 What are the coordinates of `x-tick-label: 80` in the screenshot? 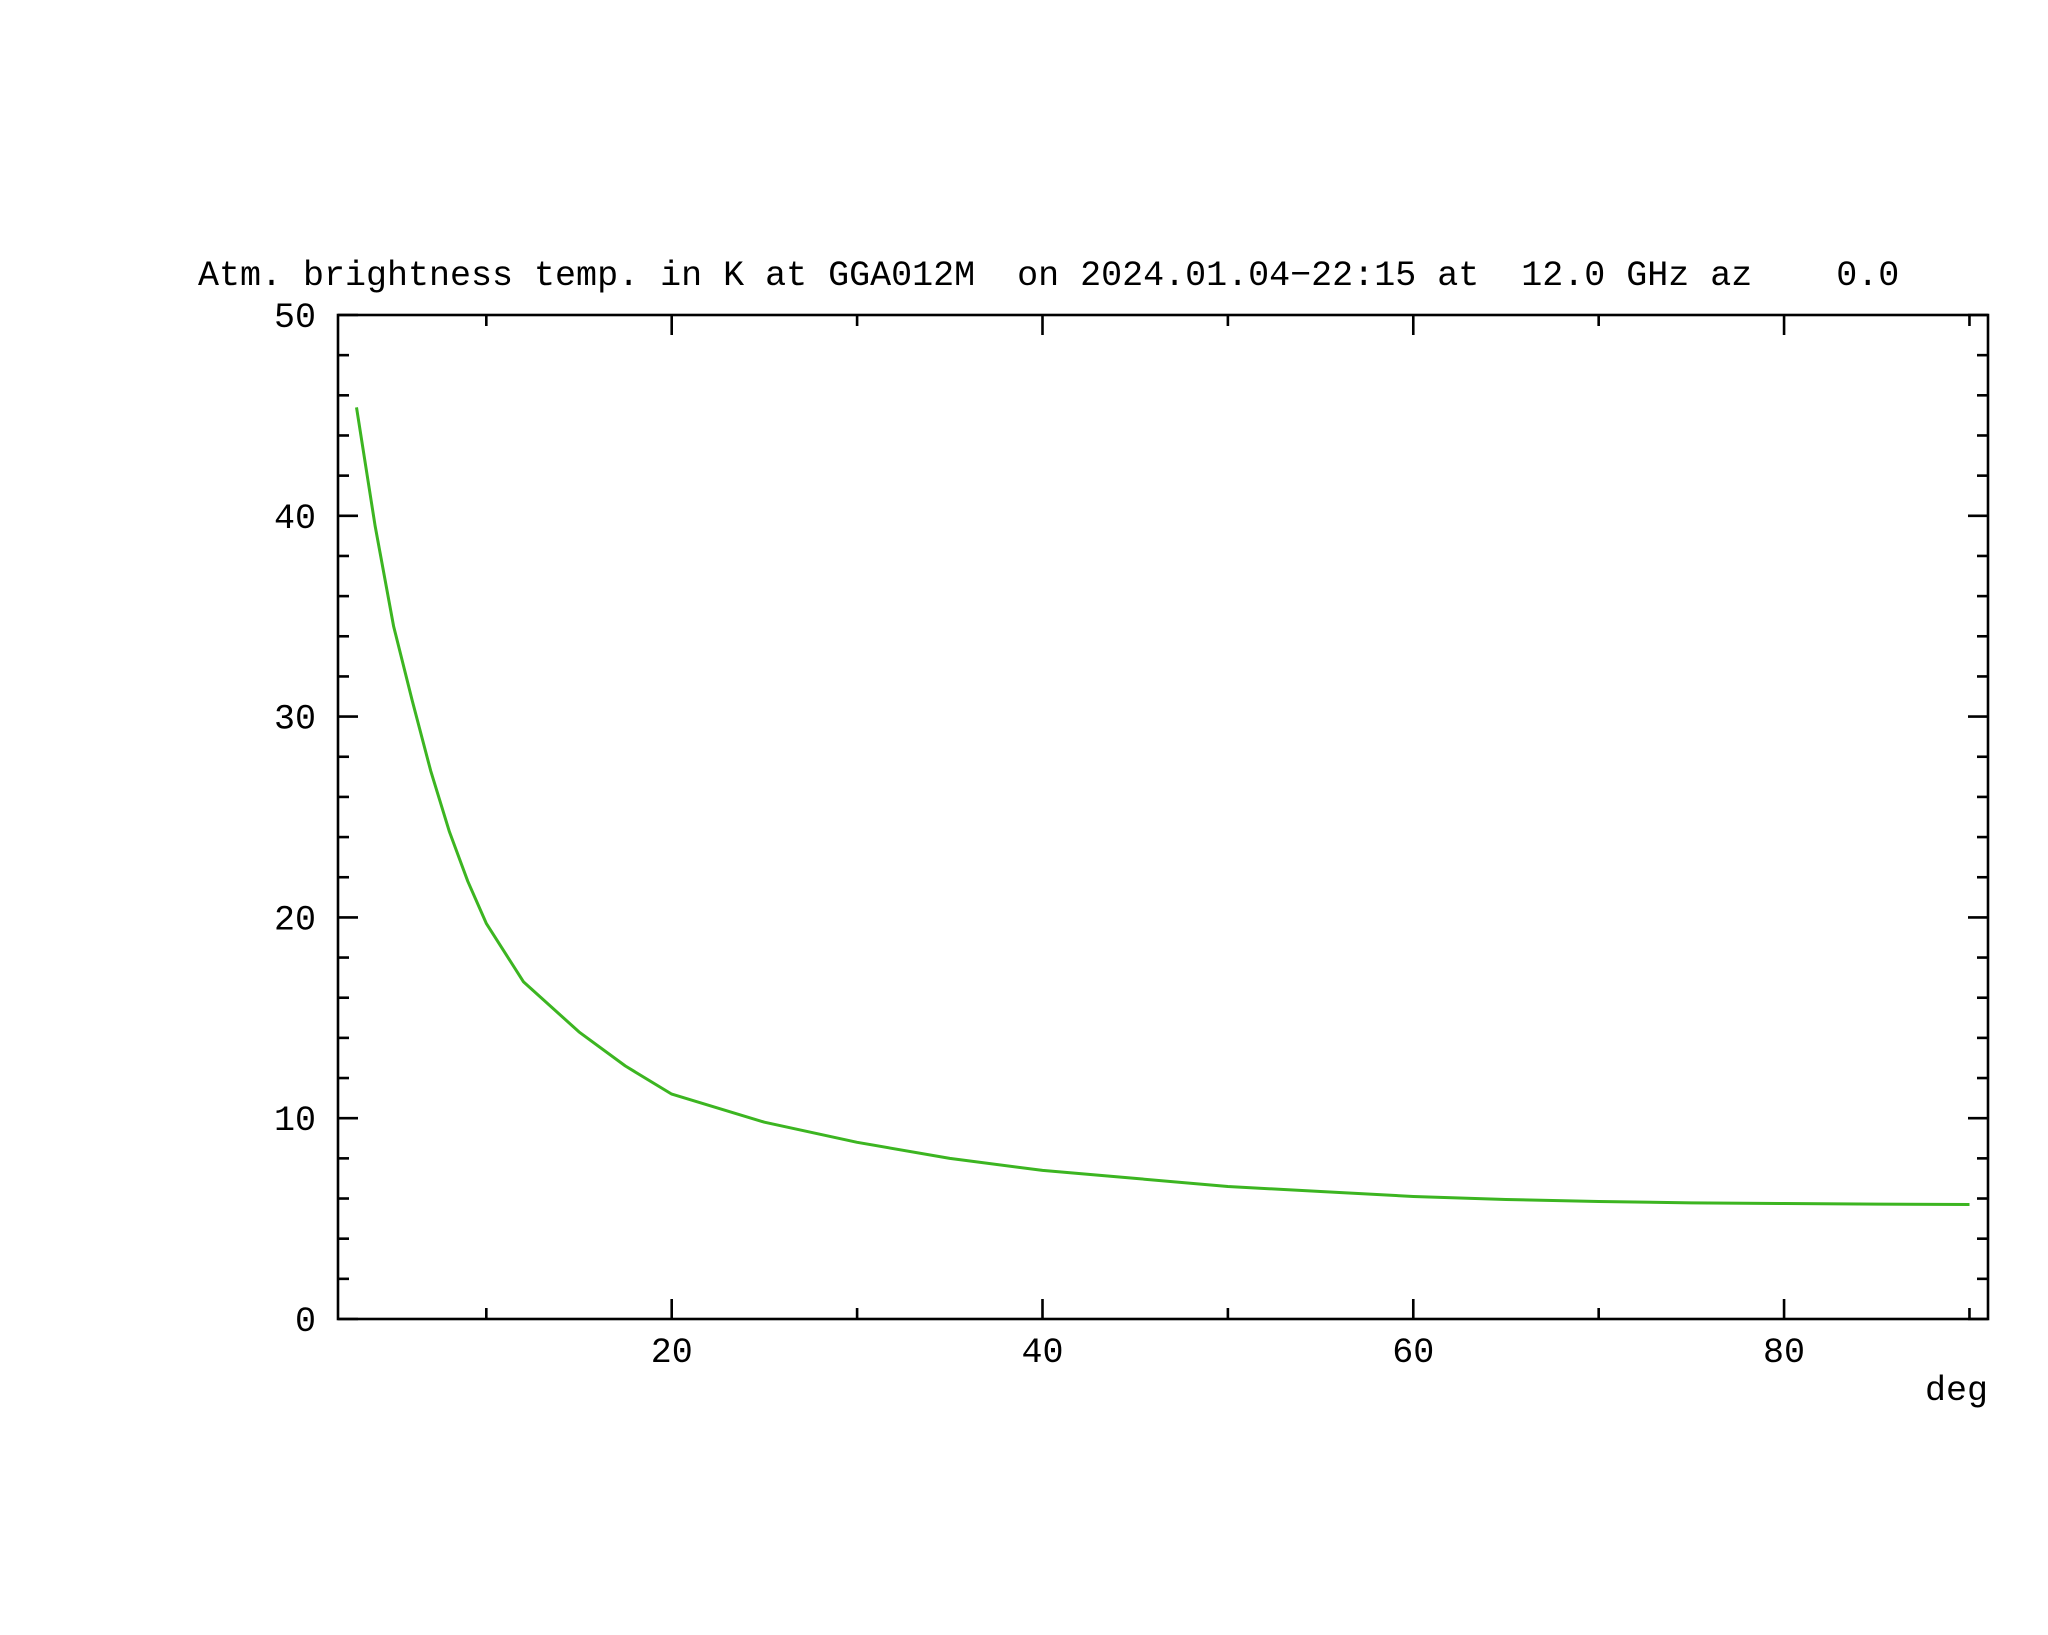 It's located at (1784, 1353).